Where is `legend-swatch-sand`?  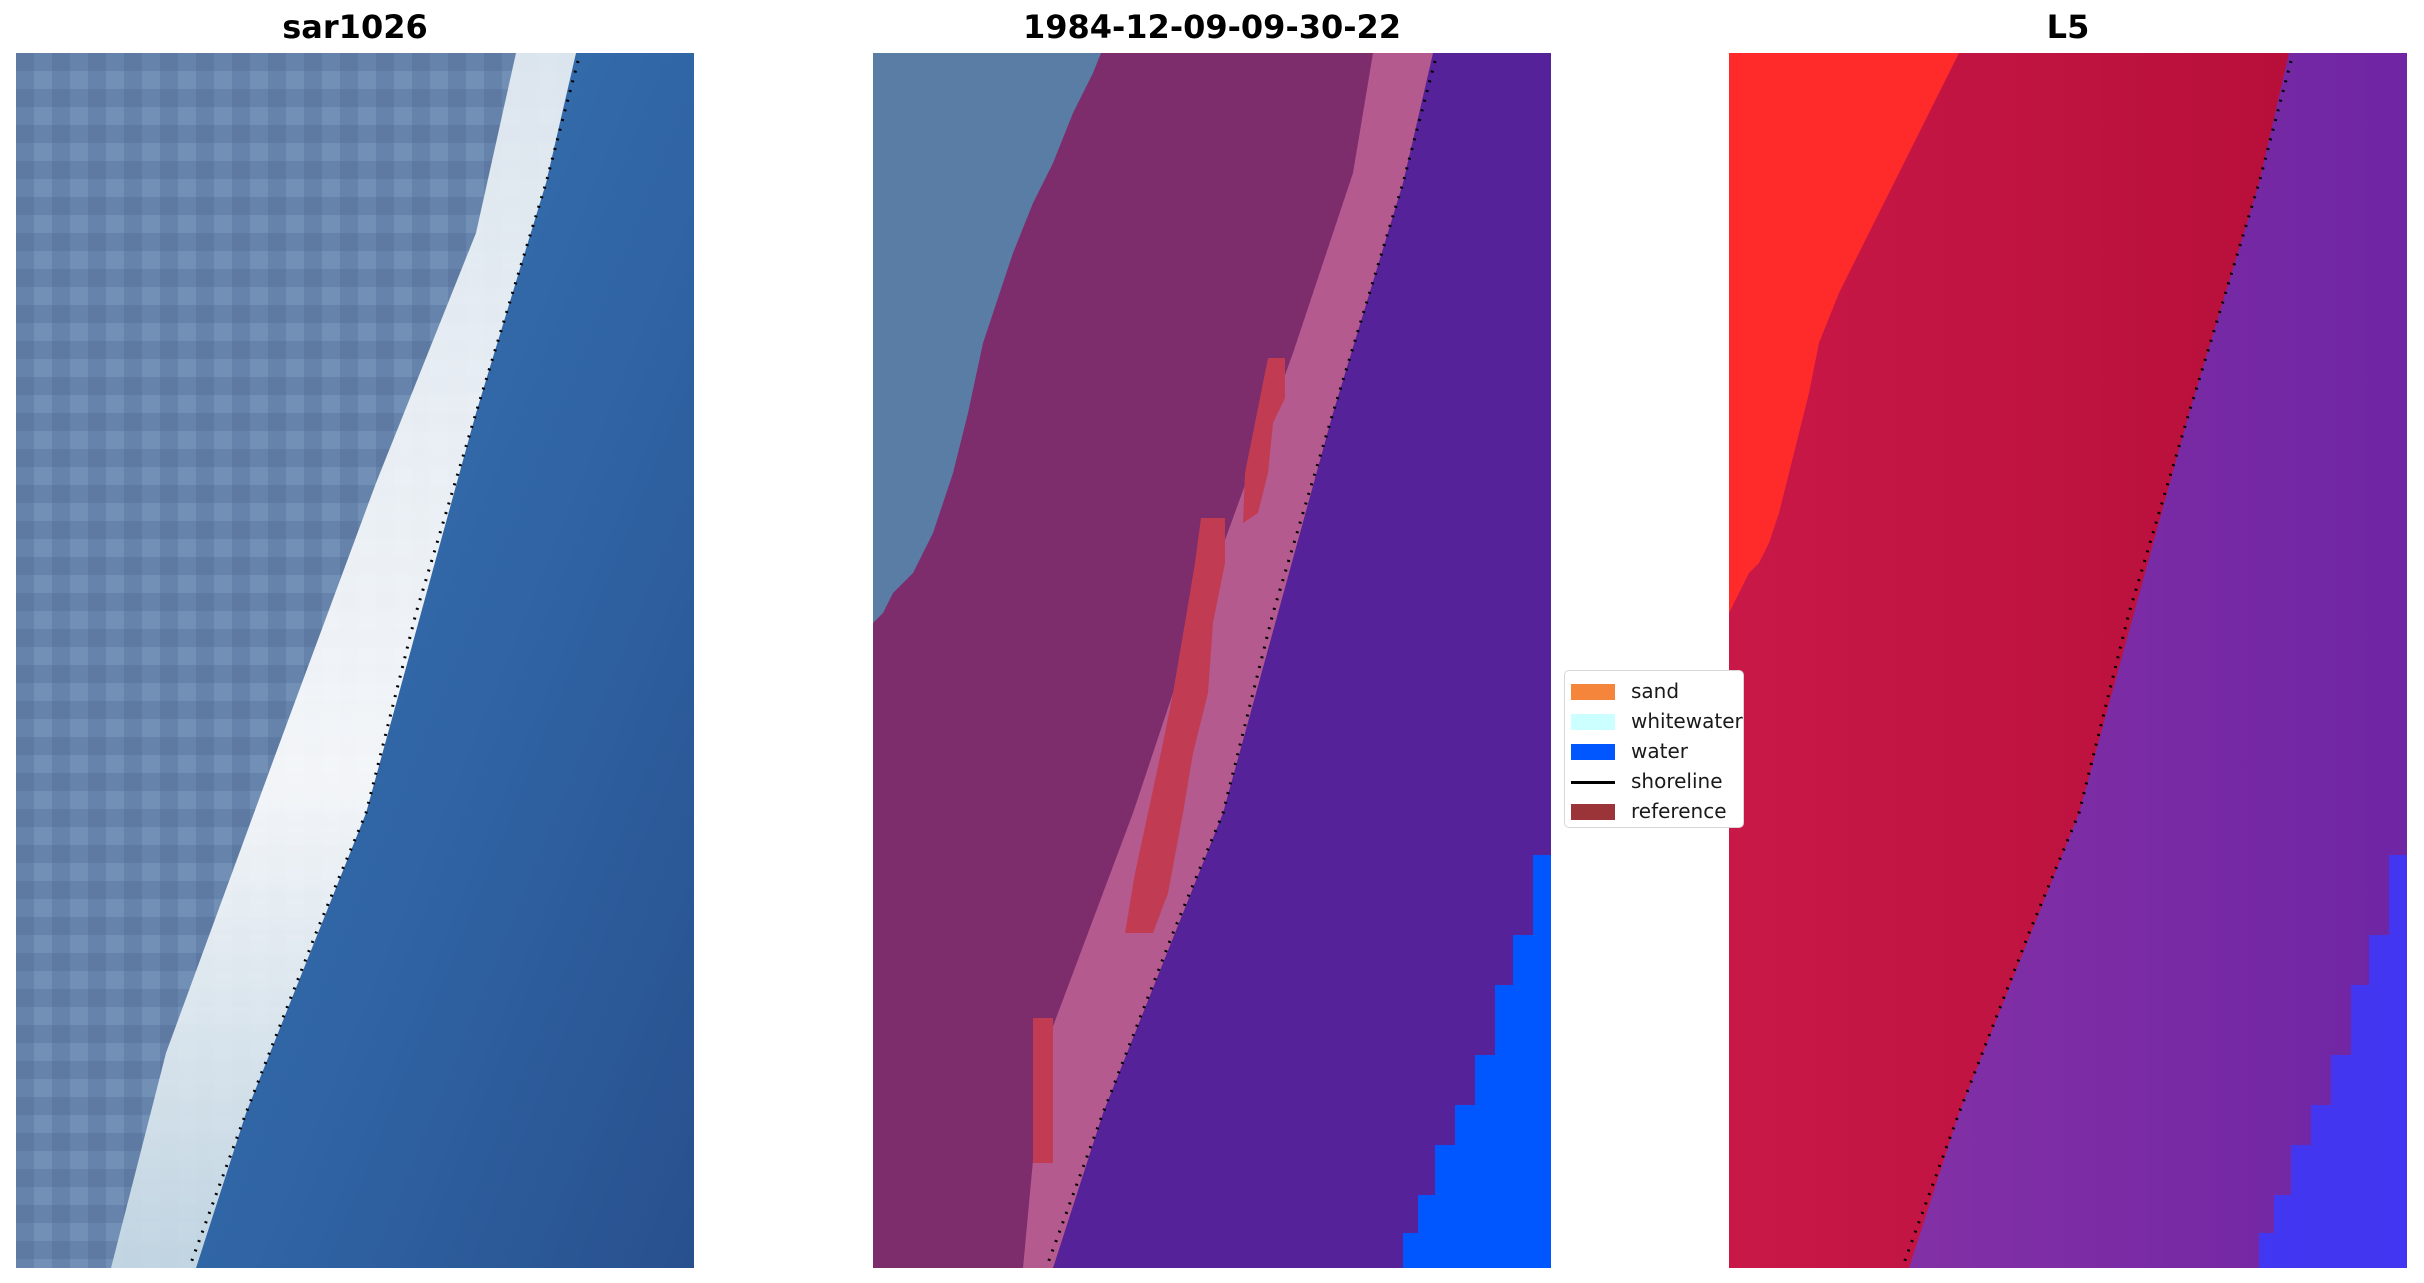 legend-swatch-sand is located at coordinates (1593, 692).